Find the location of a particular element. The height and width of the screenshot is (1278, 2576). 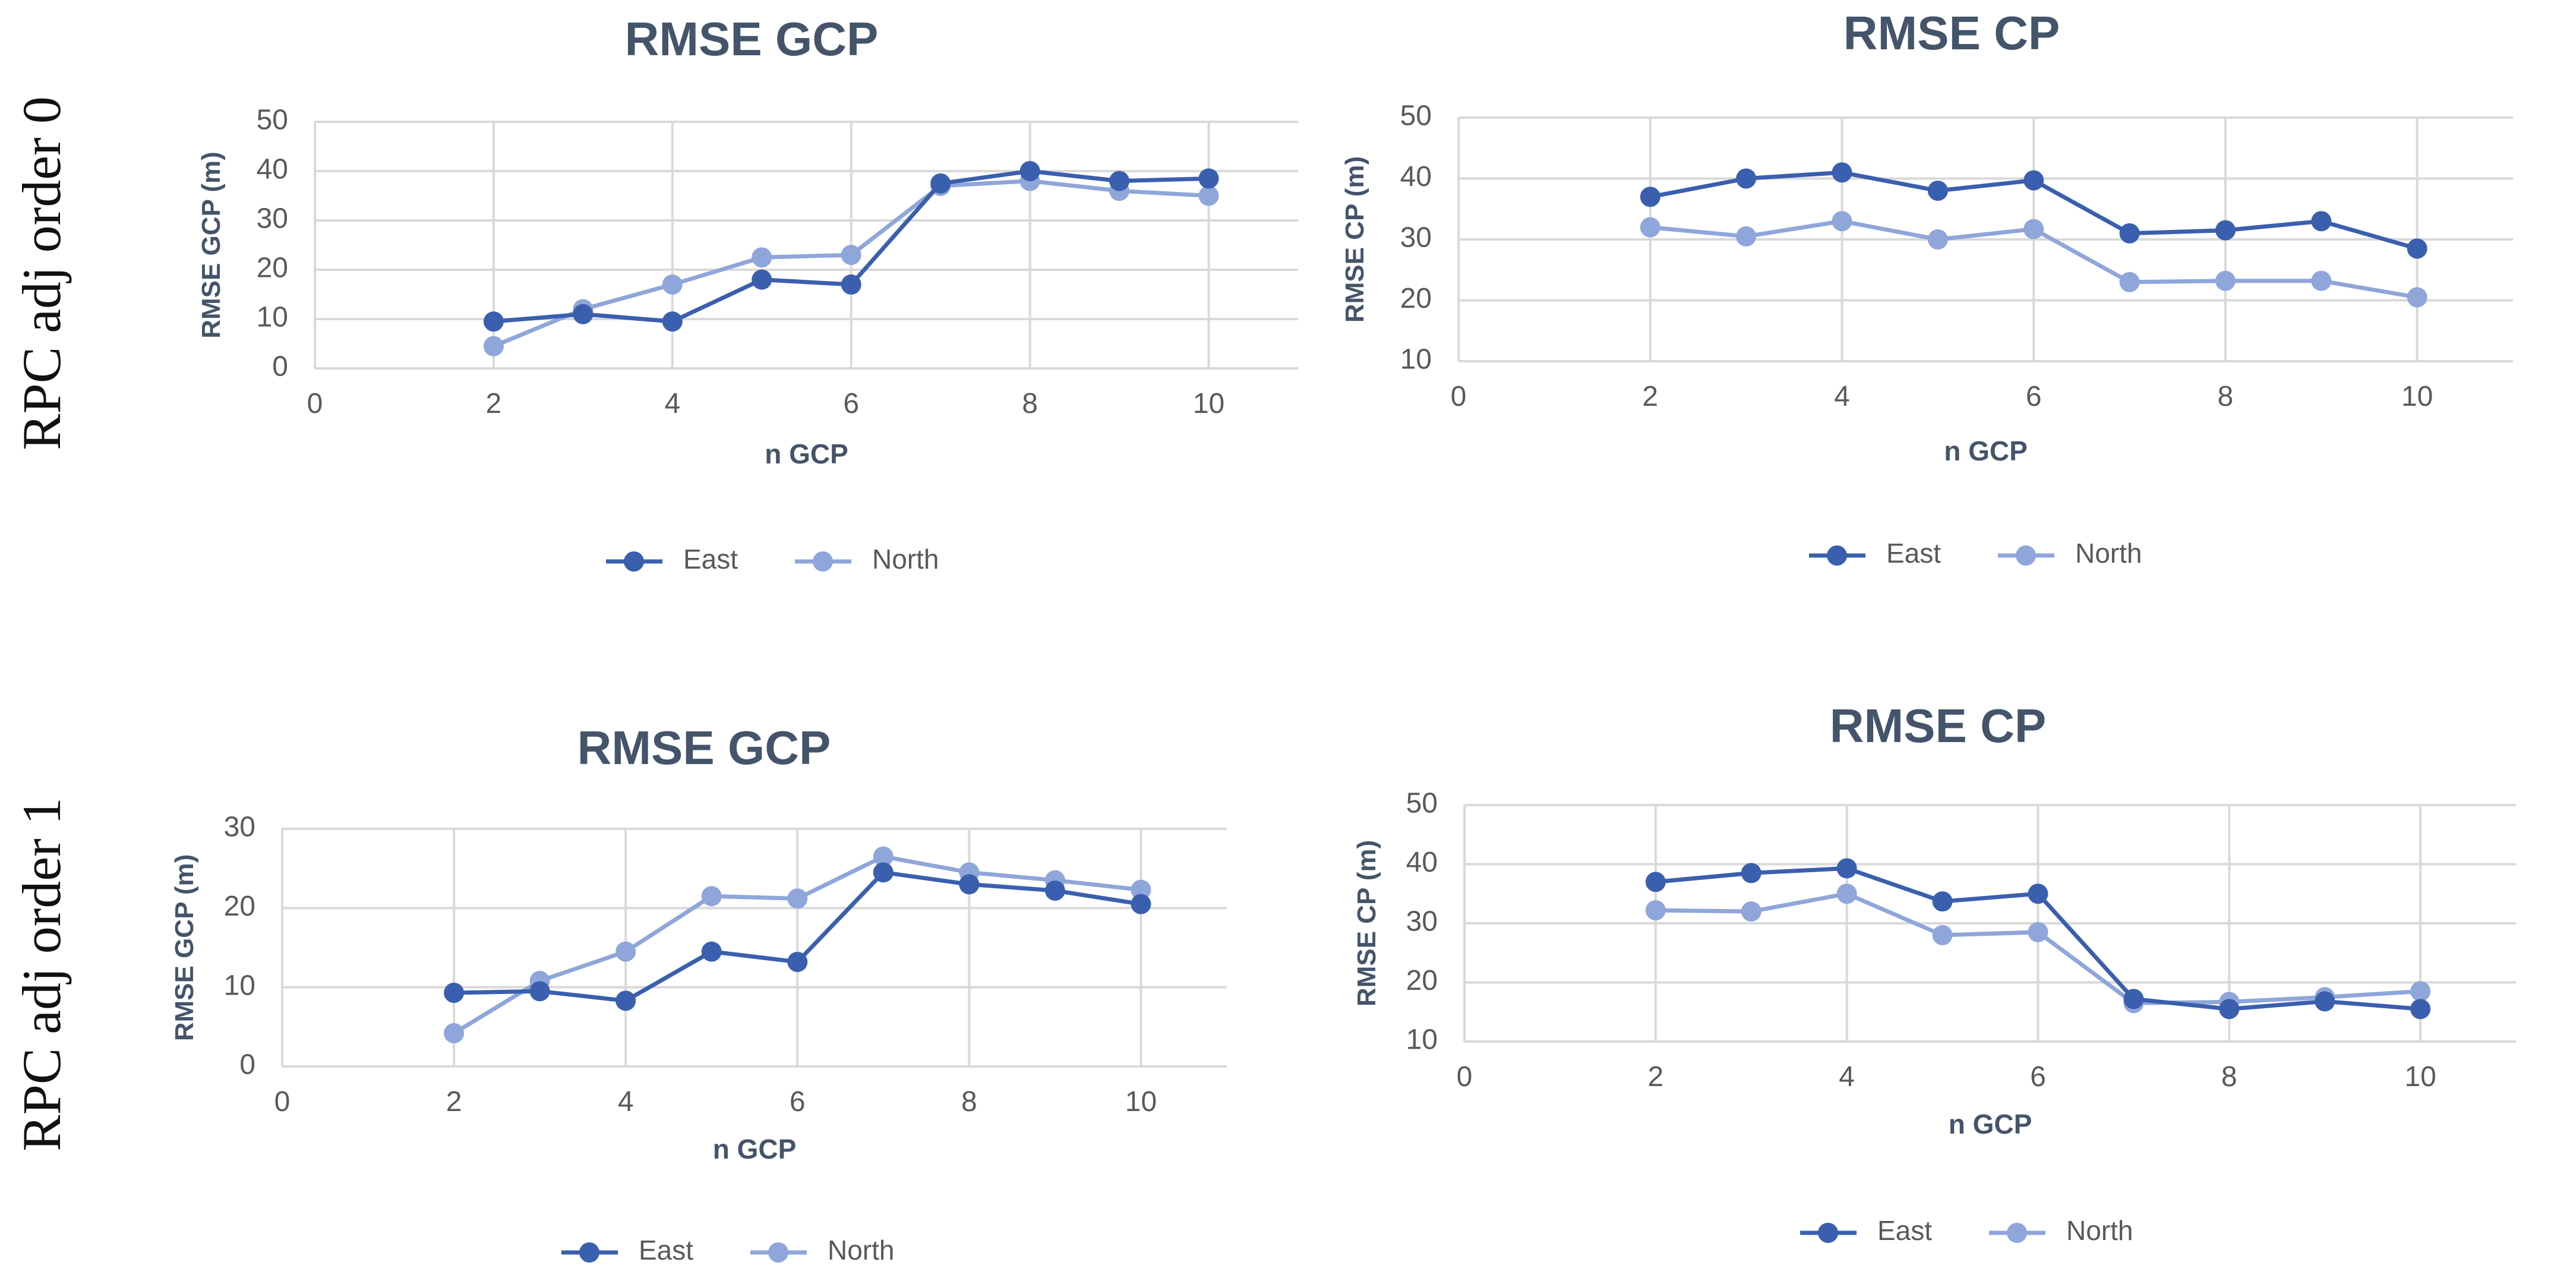

legend-item-north: North is located at coordinates (2070, 553).